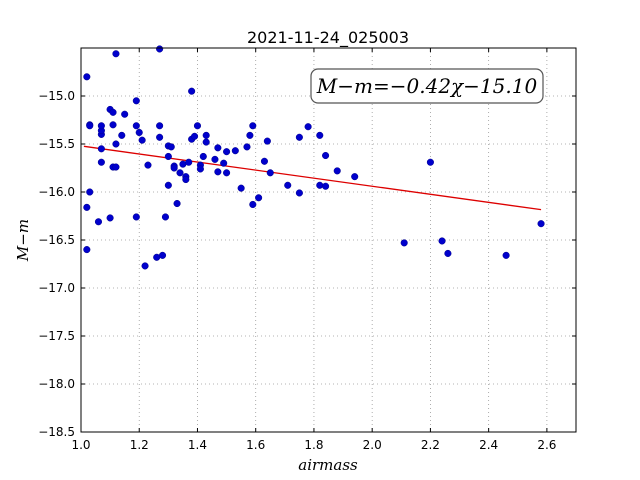 The width and height of the screenshot is (640, 480). Describe the element at coordinates (139, 445) in the screenshot. I see `x-tick-label: 1.2` at that location.